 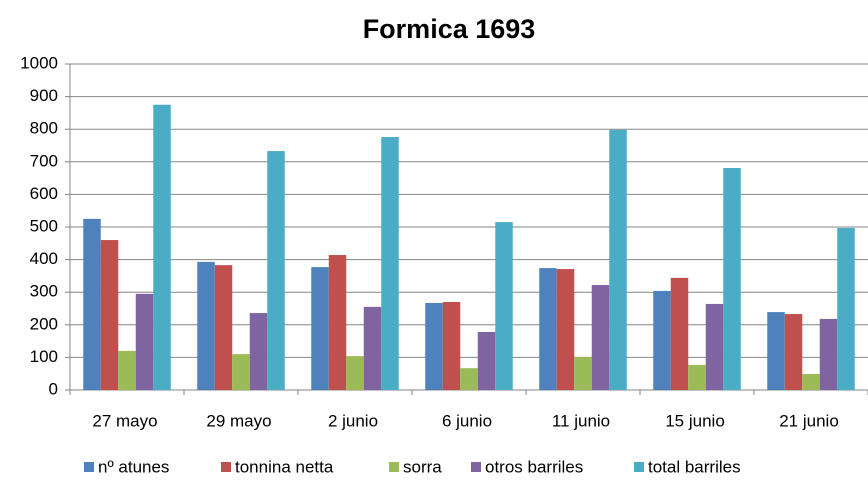 I want to click on x-tick-label: 27 mayo, so click(x=124, y=420).